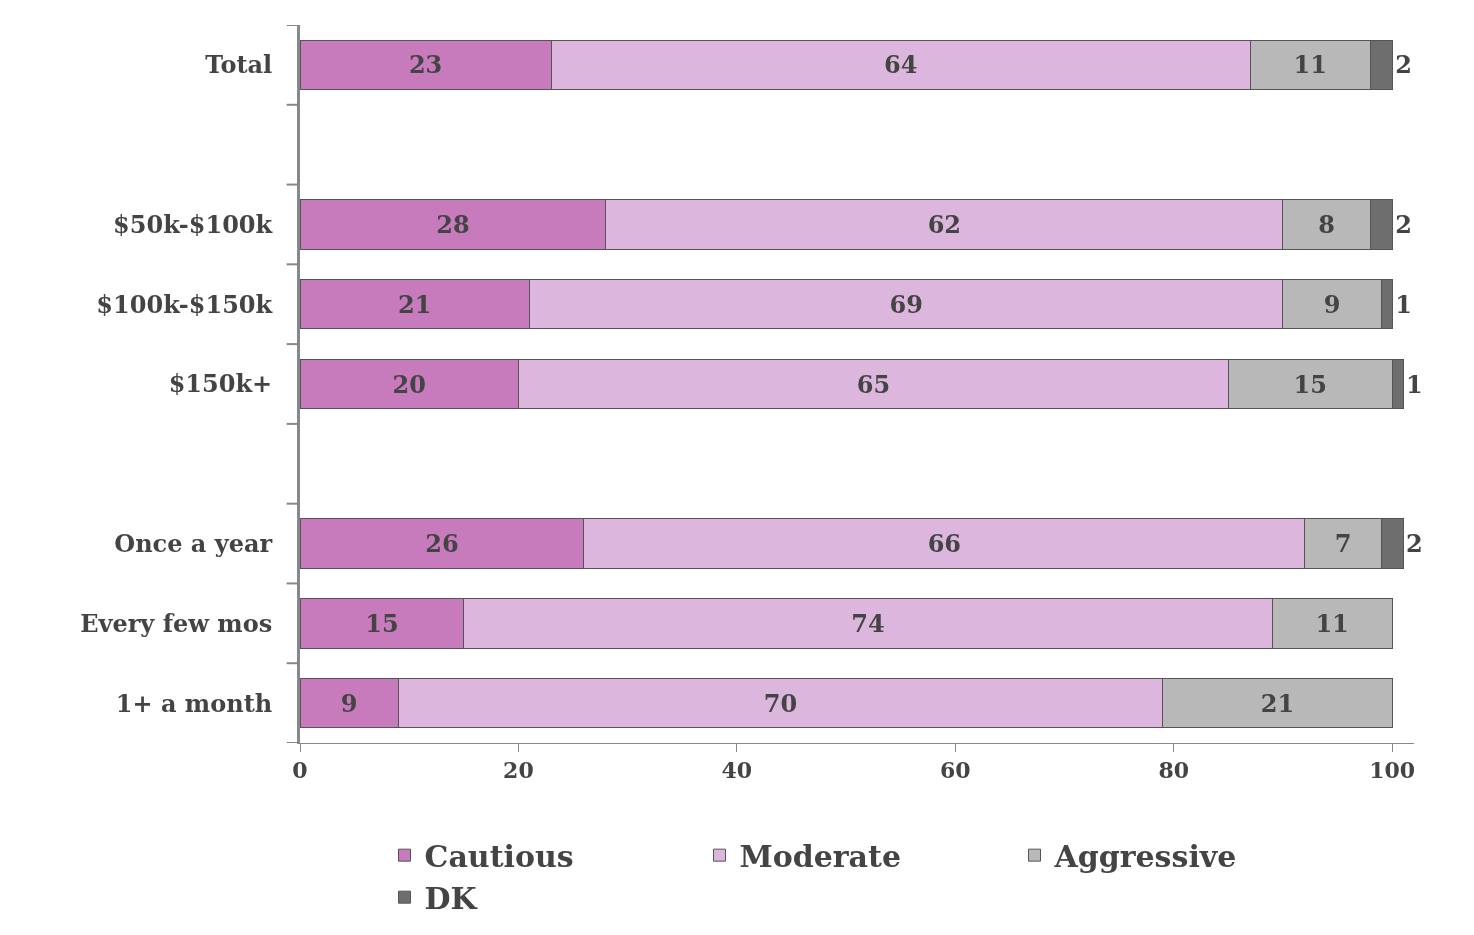 Image resolution: width=1474 pixels, height=935 pixels. I want to click on y-tick-label: $50k-$100k, so click(193, 224).